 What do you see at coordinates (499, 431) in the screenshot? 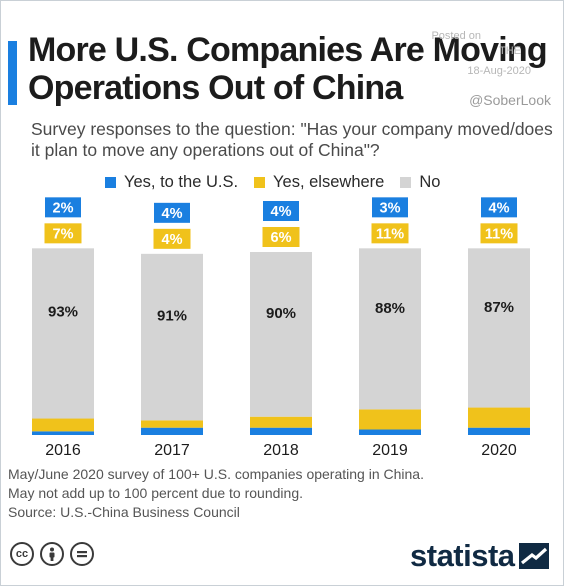
I see `bar-yes-us-2020` at bounding box center [499, 431].